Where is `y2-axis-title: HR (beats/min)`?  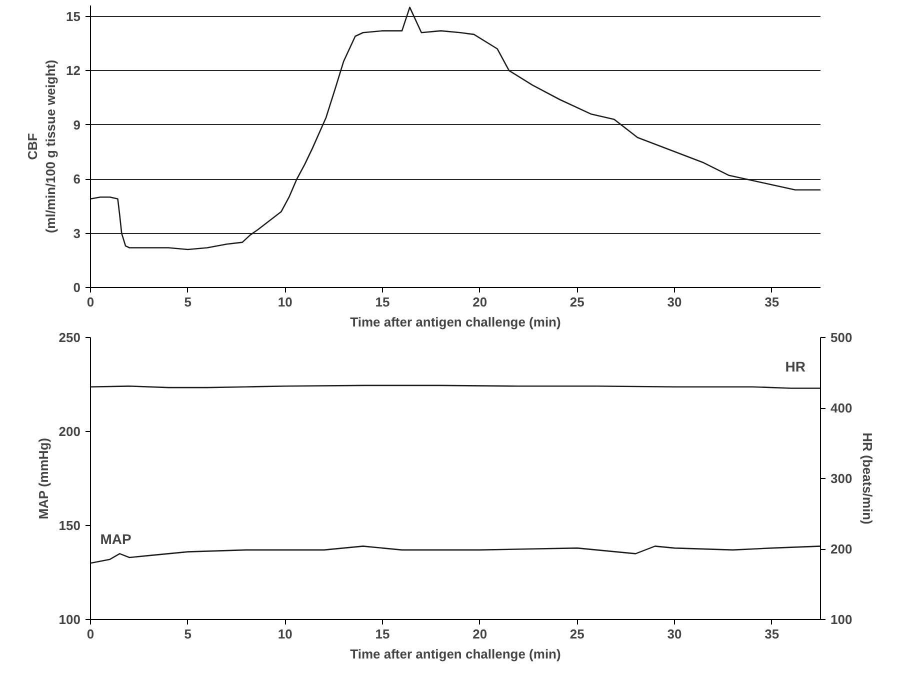
y2-axis-title: HR (beats/min) is located at coordinates (868, 478).